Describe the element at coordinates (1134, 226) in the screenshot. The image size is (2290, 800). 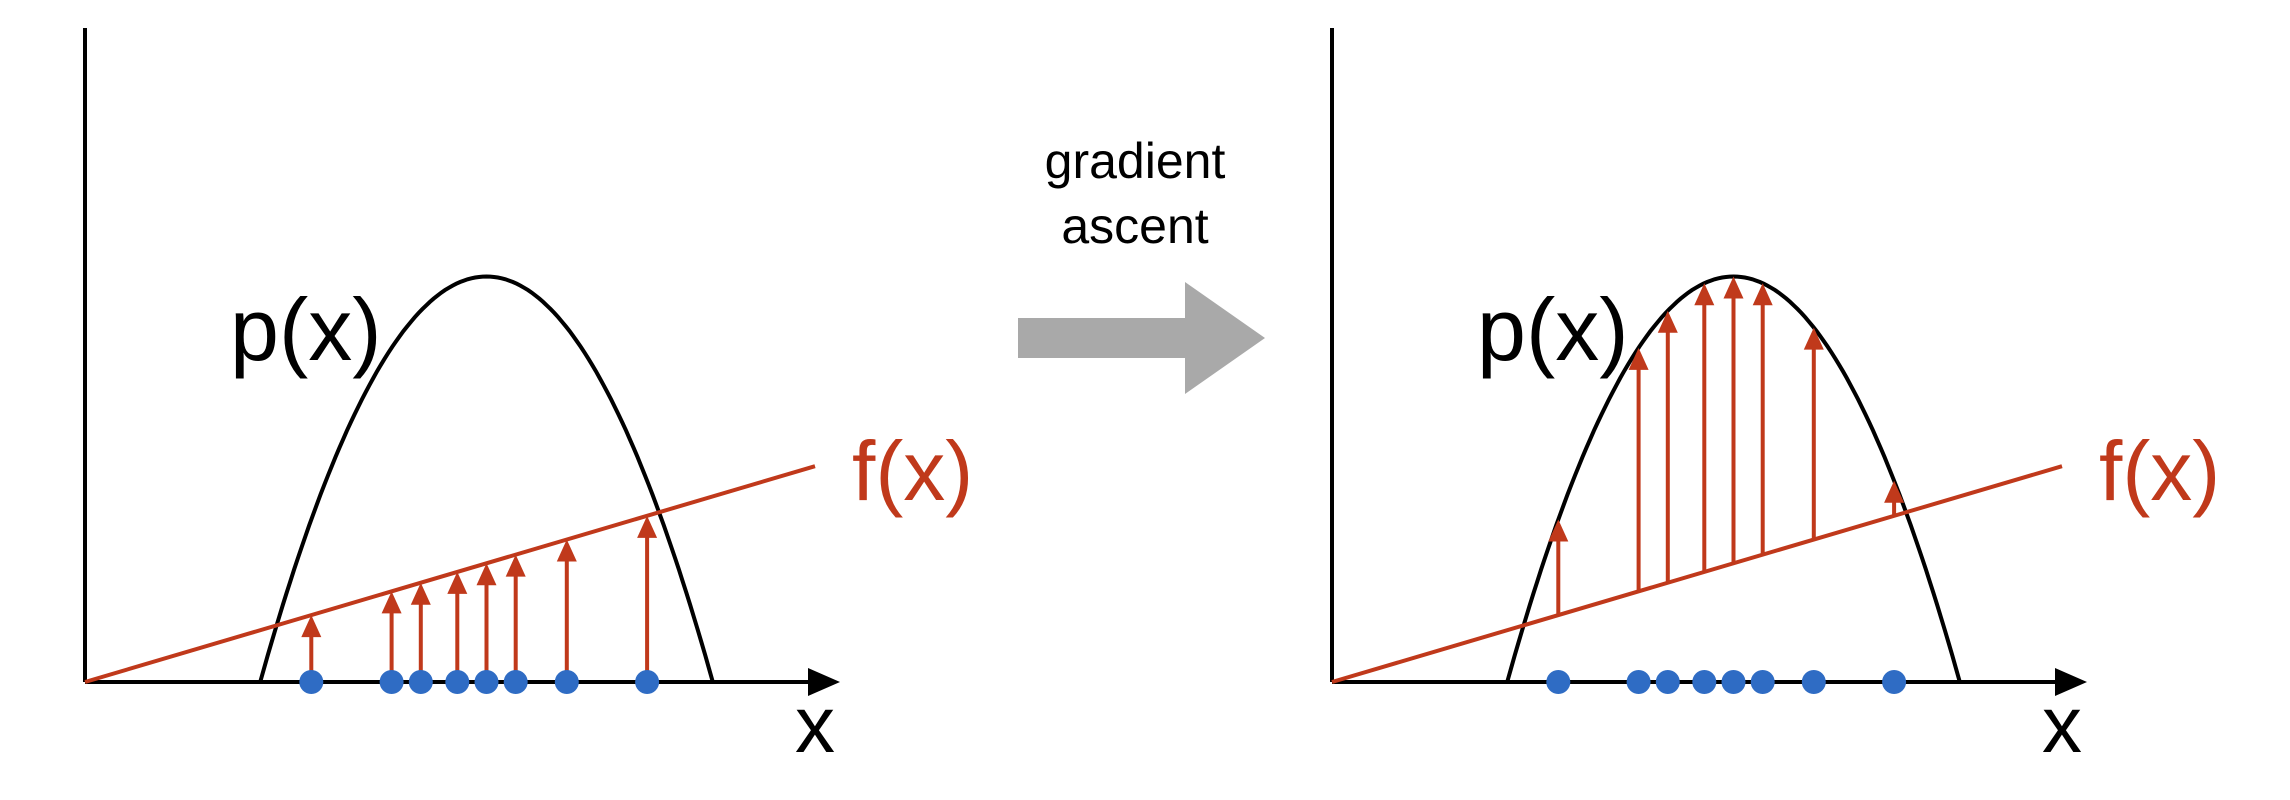
I see `transition-label-line2: ascent` at that location.